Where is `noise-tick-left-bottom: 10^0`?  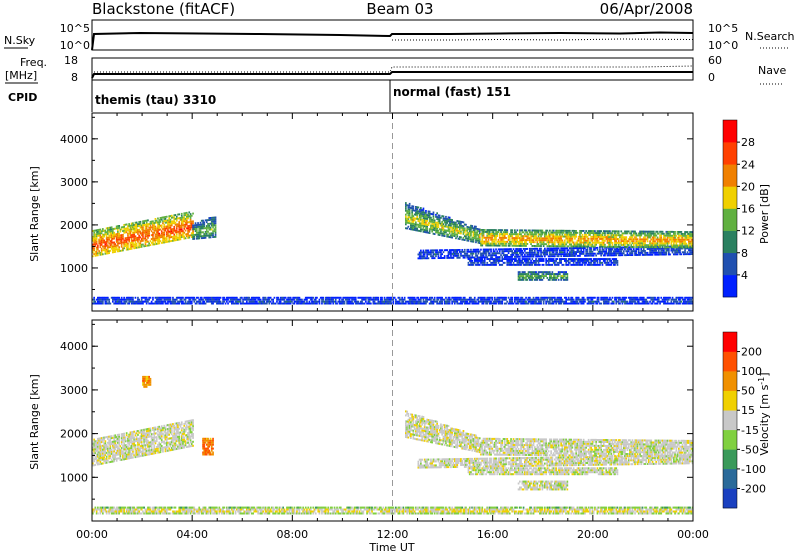 noise-tick-left-bottom: 10^0 is located at coordinates (75, 45).